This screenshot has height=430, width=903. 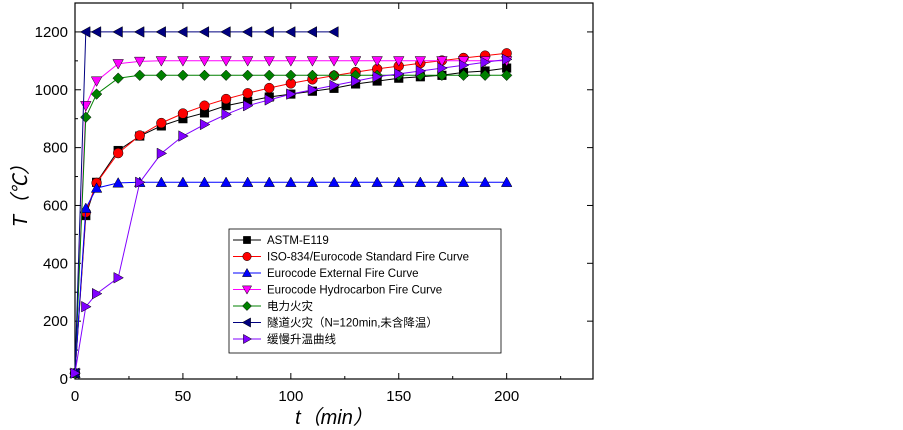 I want to click on legend-label: Eurocode Hydrocarbon Fire Curve, so click(x=354, y=291).